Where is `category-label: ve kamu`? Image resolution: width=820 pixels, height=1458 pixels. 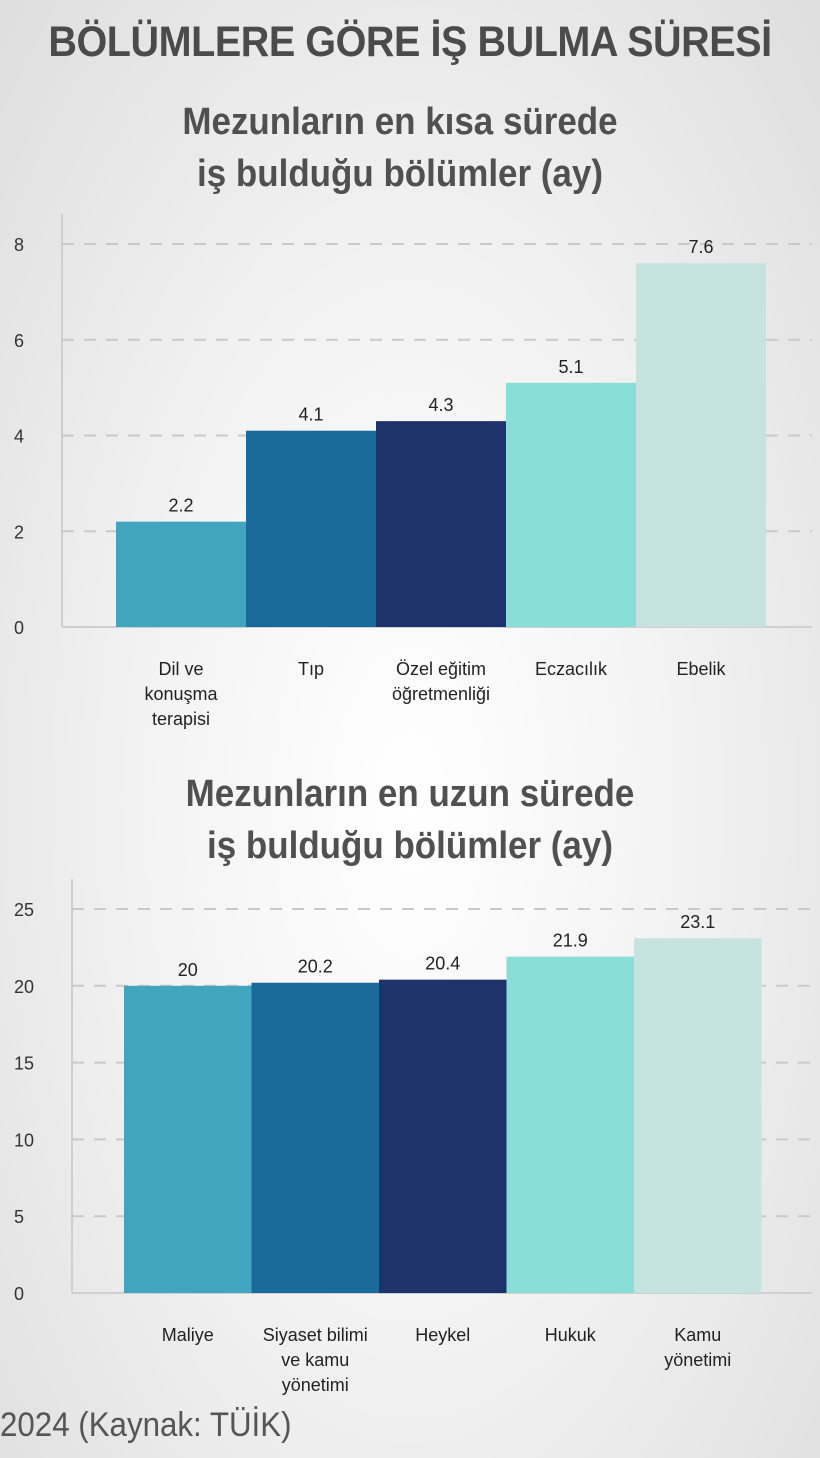
category-label: ve kamu is located at coordinates (315, 1360).